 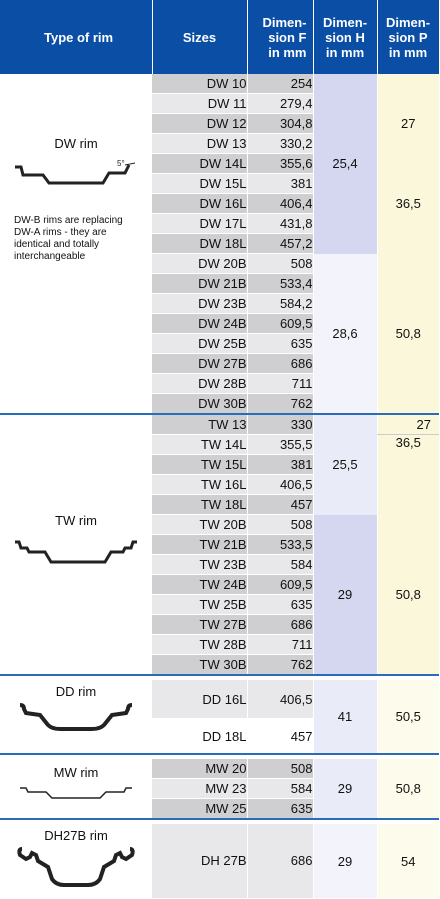 I want to click on size-cell: DW 30B, so click(x=199, y=404).